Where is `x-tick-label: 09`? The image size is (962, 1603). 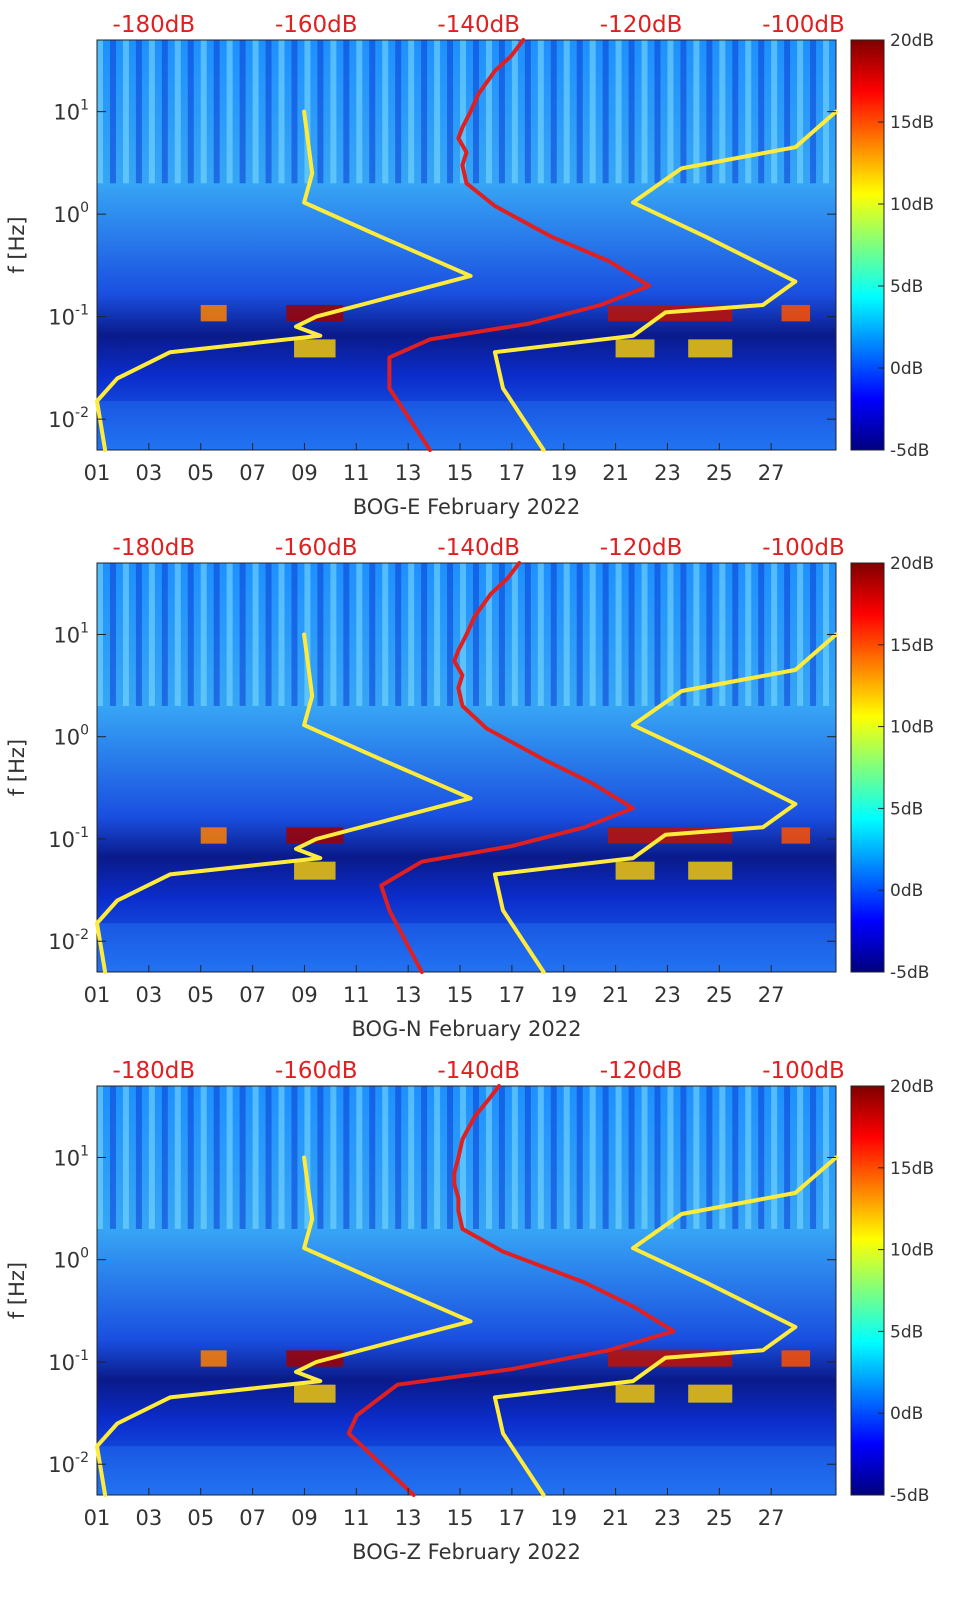 x-tick-label: 09 is located at coordinates (304, 995).